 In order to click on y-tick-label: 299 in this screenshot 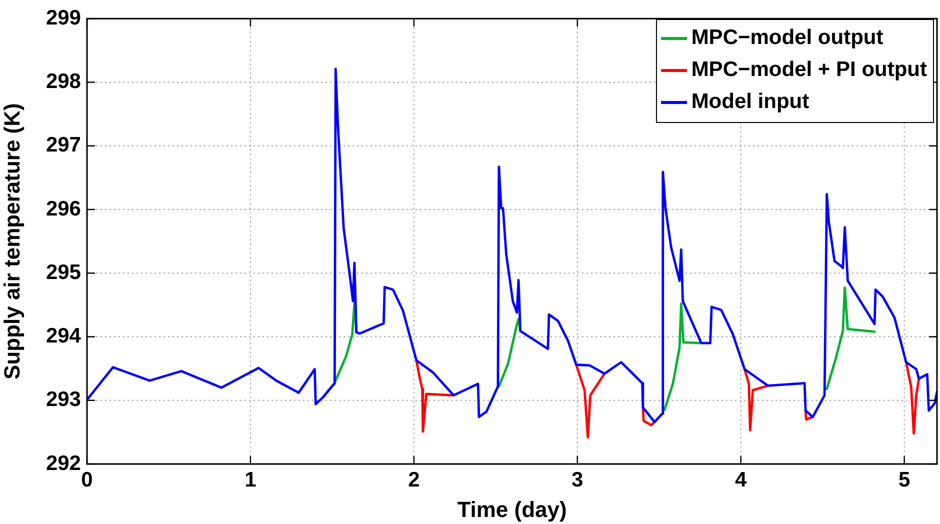, I will do `click(63, 18)`.